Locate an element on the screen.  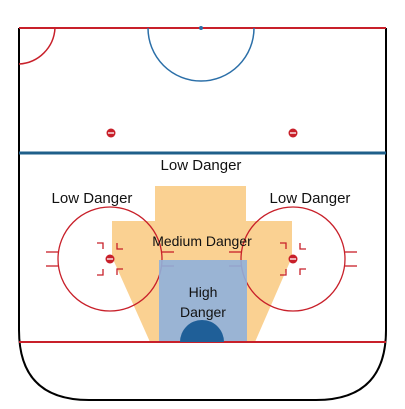
high-danger-label-line1: High is located at coordinates (203, 292).